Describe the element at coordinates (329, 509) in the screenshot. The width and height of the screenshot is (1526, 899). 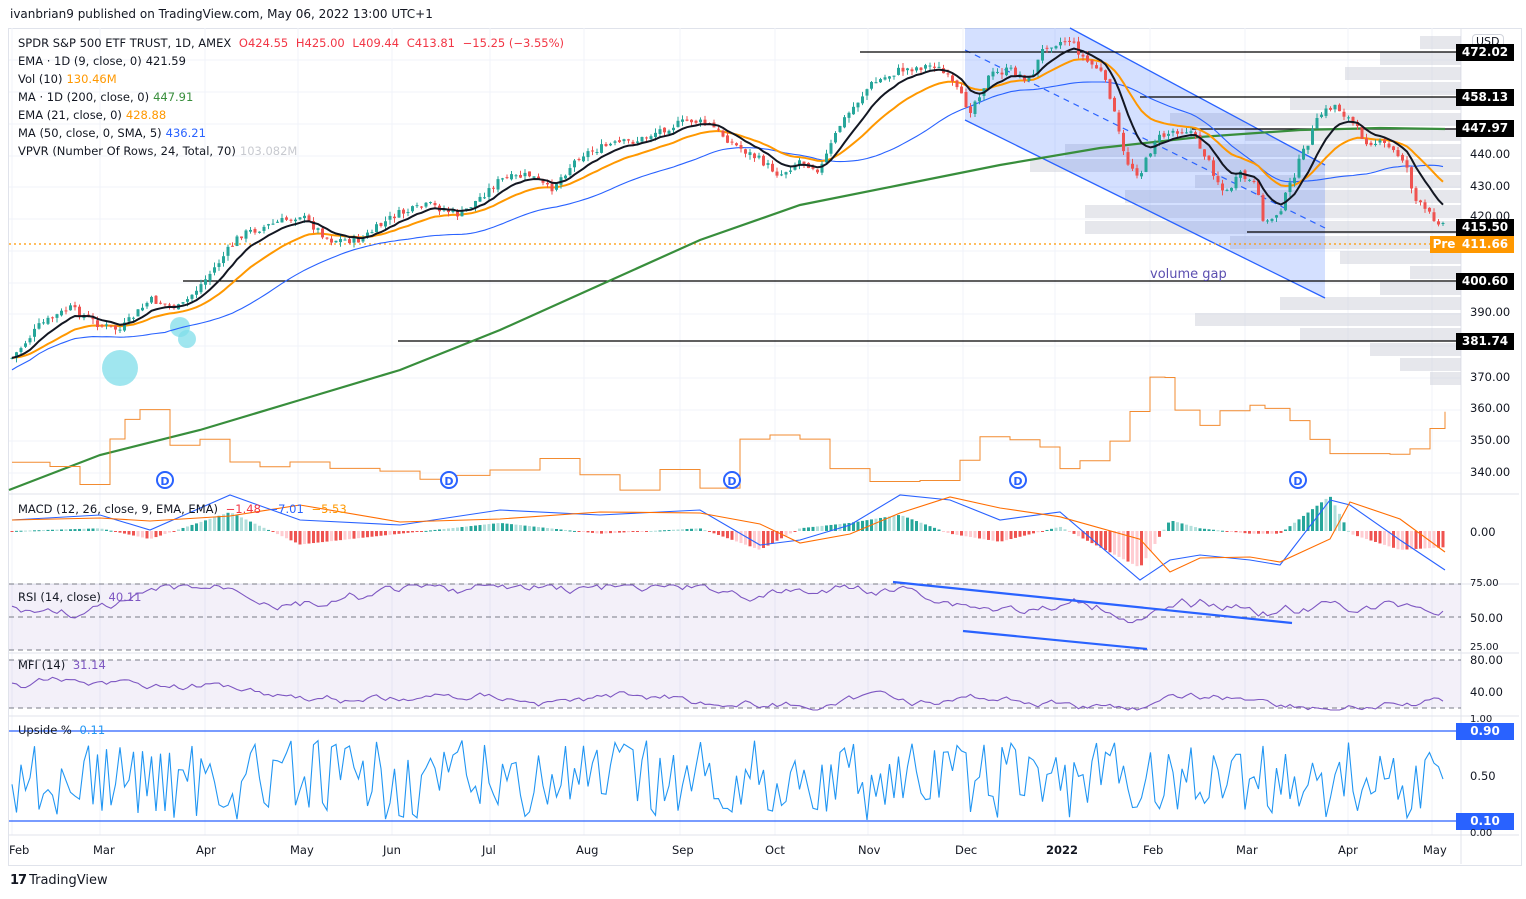
I see `macd-signal-value: −5.53` at that location.